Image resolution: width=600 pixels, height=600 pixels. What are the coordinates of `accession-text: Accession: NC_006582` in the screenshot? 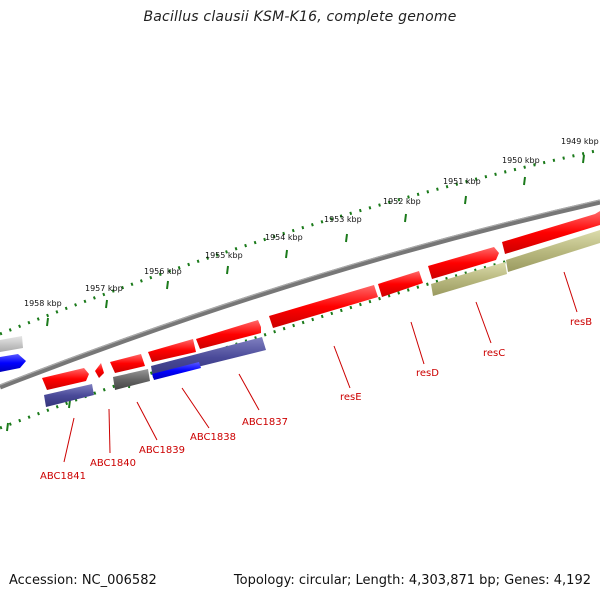 It's located at (83, 580).